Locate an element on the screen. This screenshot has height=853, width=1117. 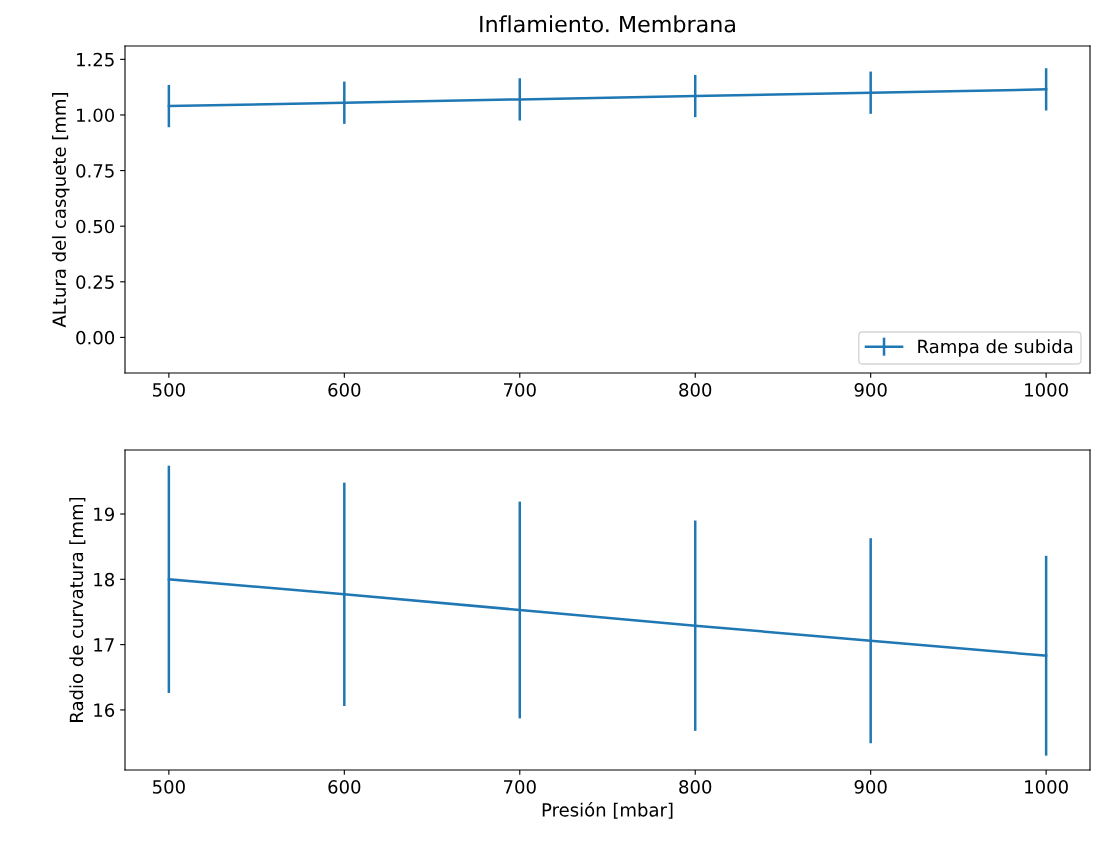
y-tick-label: 0.25 is located at coordinates (95, 282).